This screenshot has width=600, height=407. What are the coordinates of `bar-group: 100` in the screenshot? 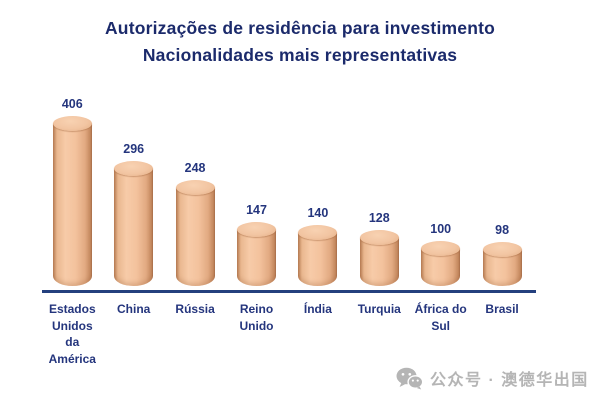 It's located at (441, 254).